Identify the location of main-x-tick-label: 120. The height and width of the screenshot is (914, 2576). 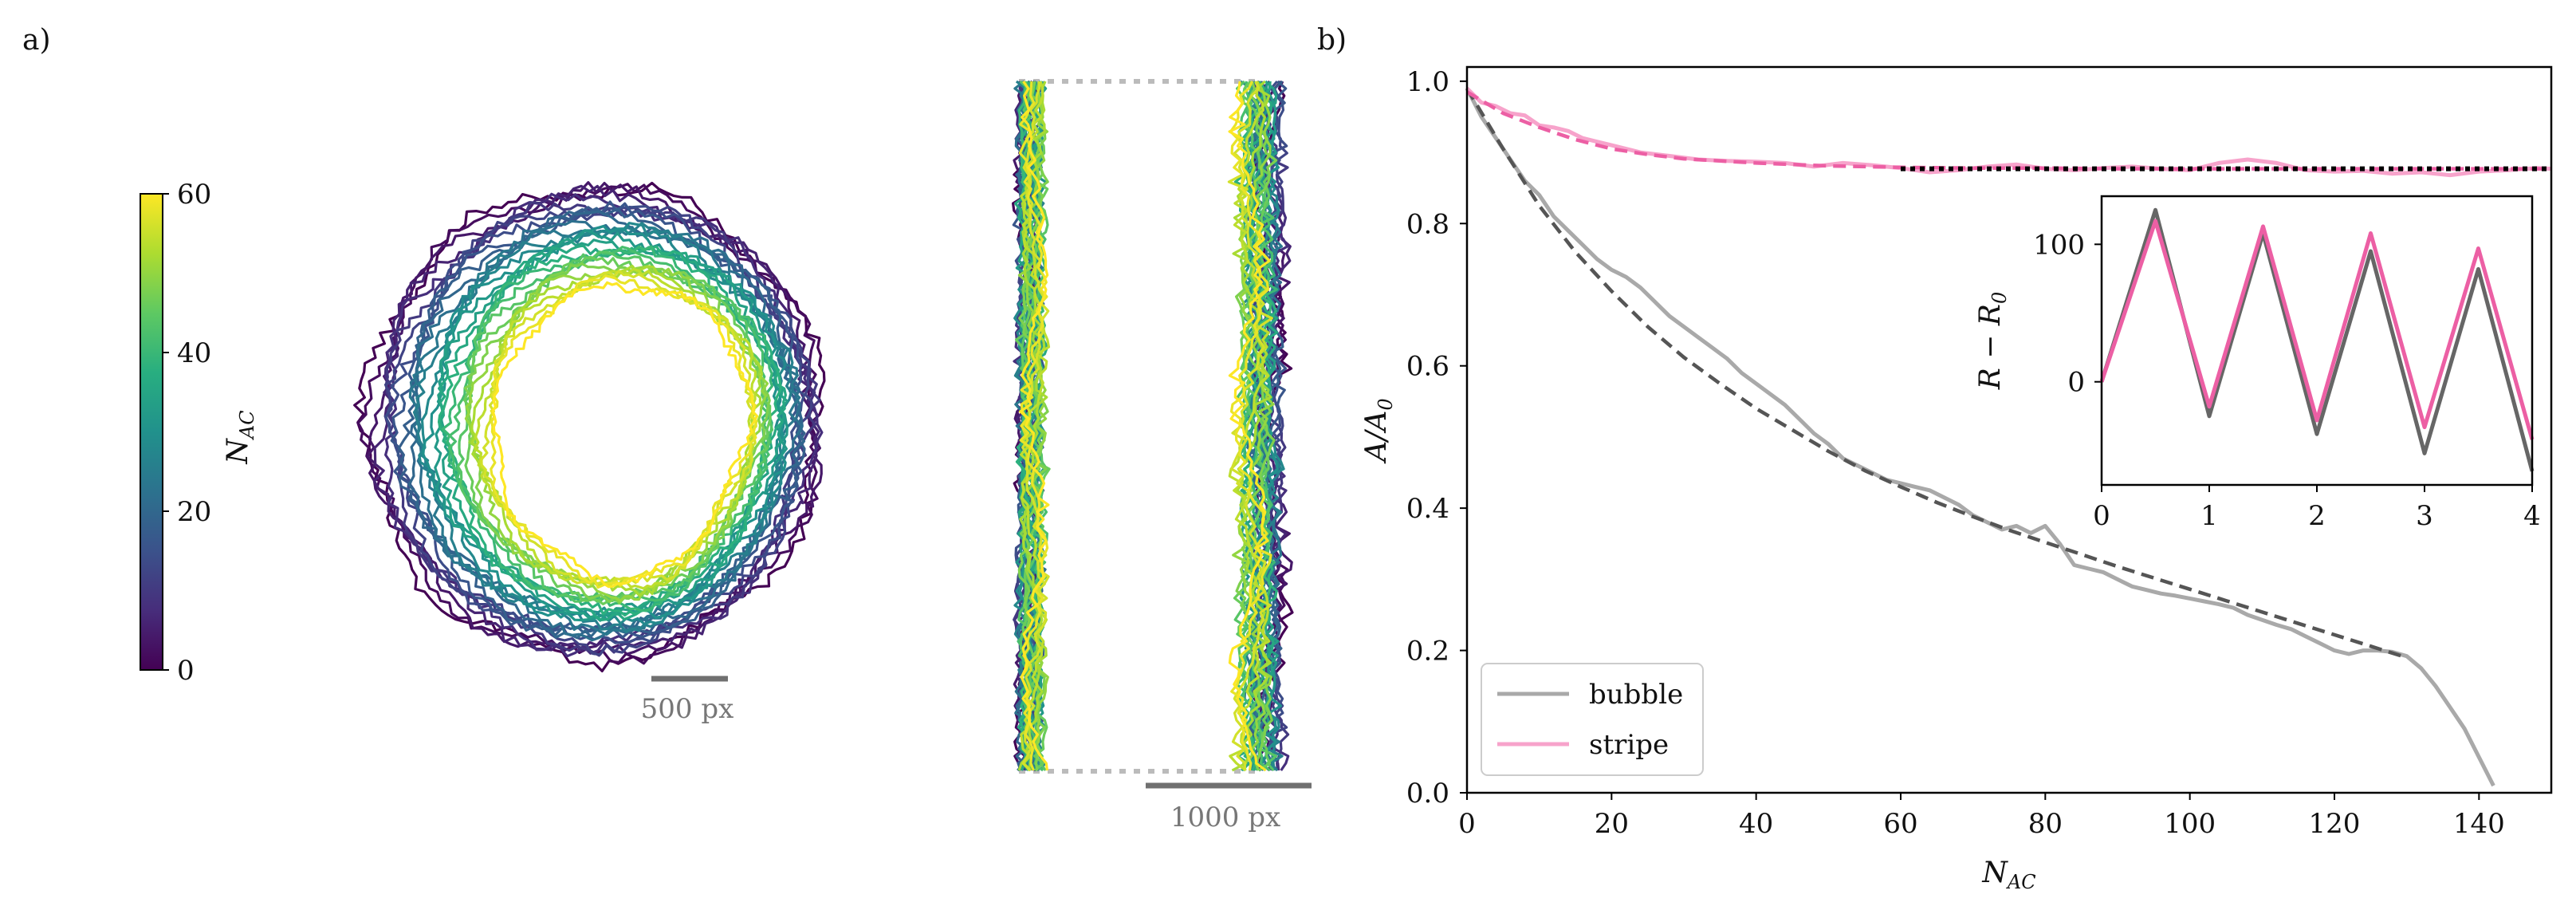
(2335, 824).